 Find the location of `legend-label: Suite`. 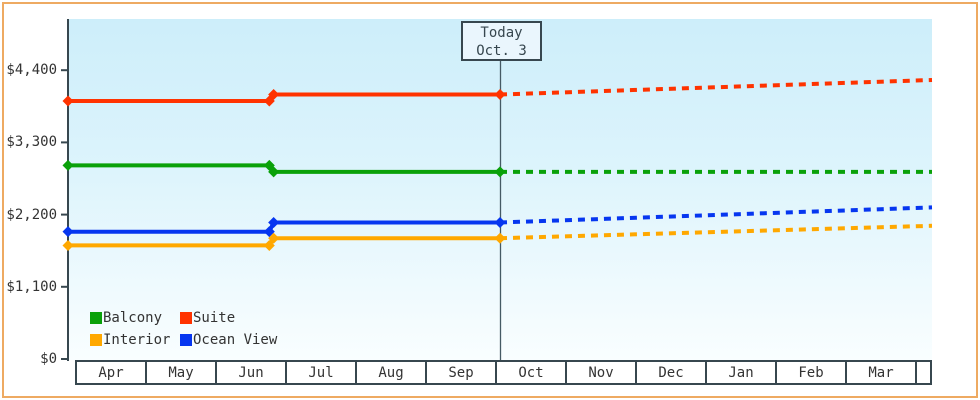

legend-label: Suite is located at coordinates (214, 318).